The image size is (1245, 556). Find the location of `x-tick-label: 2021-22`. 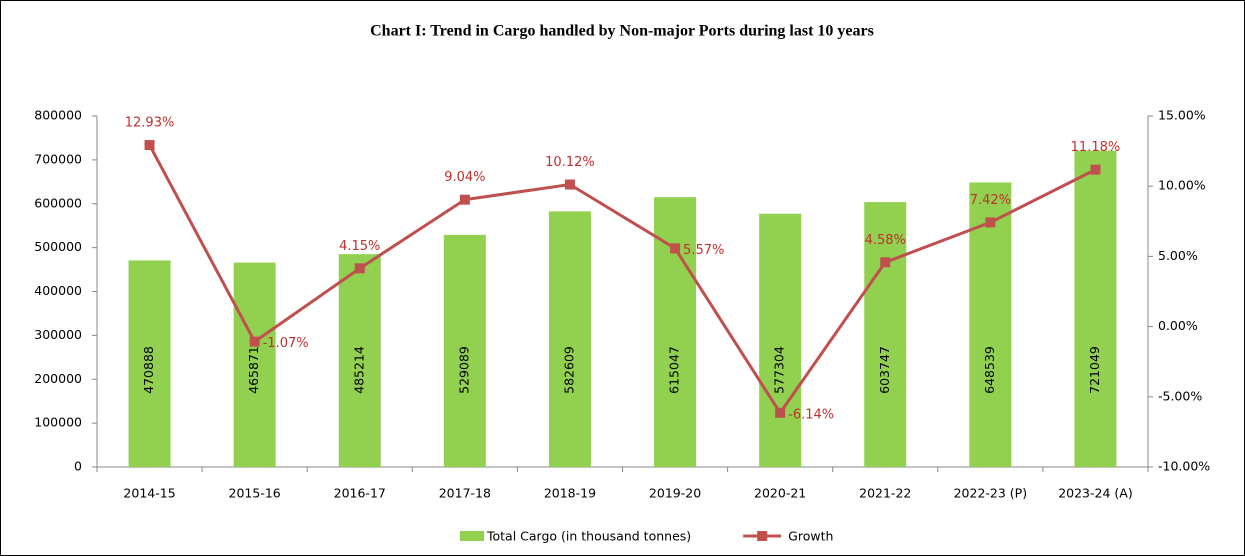

x-tick-label: 2021-22 is located at coordinates (885, 493).